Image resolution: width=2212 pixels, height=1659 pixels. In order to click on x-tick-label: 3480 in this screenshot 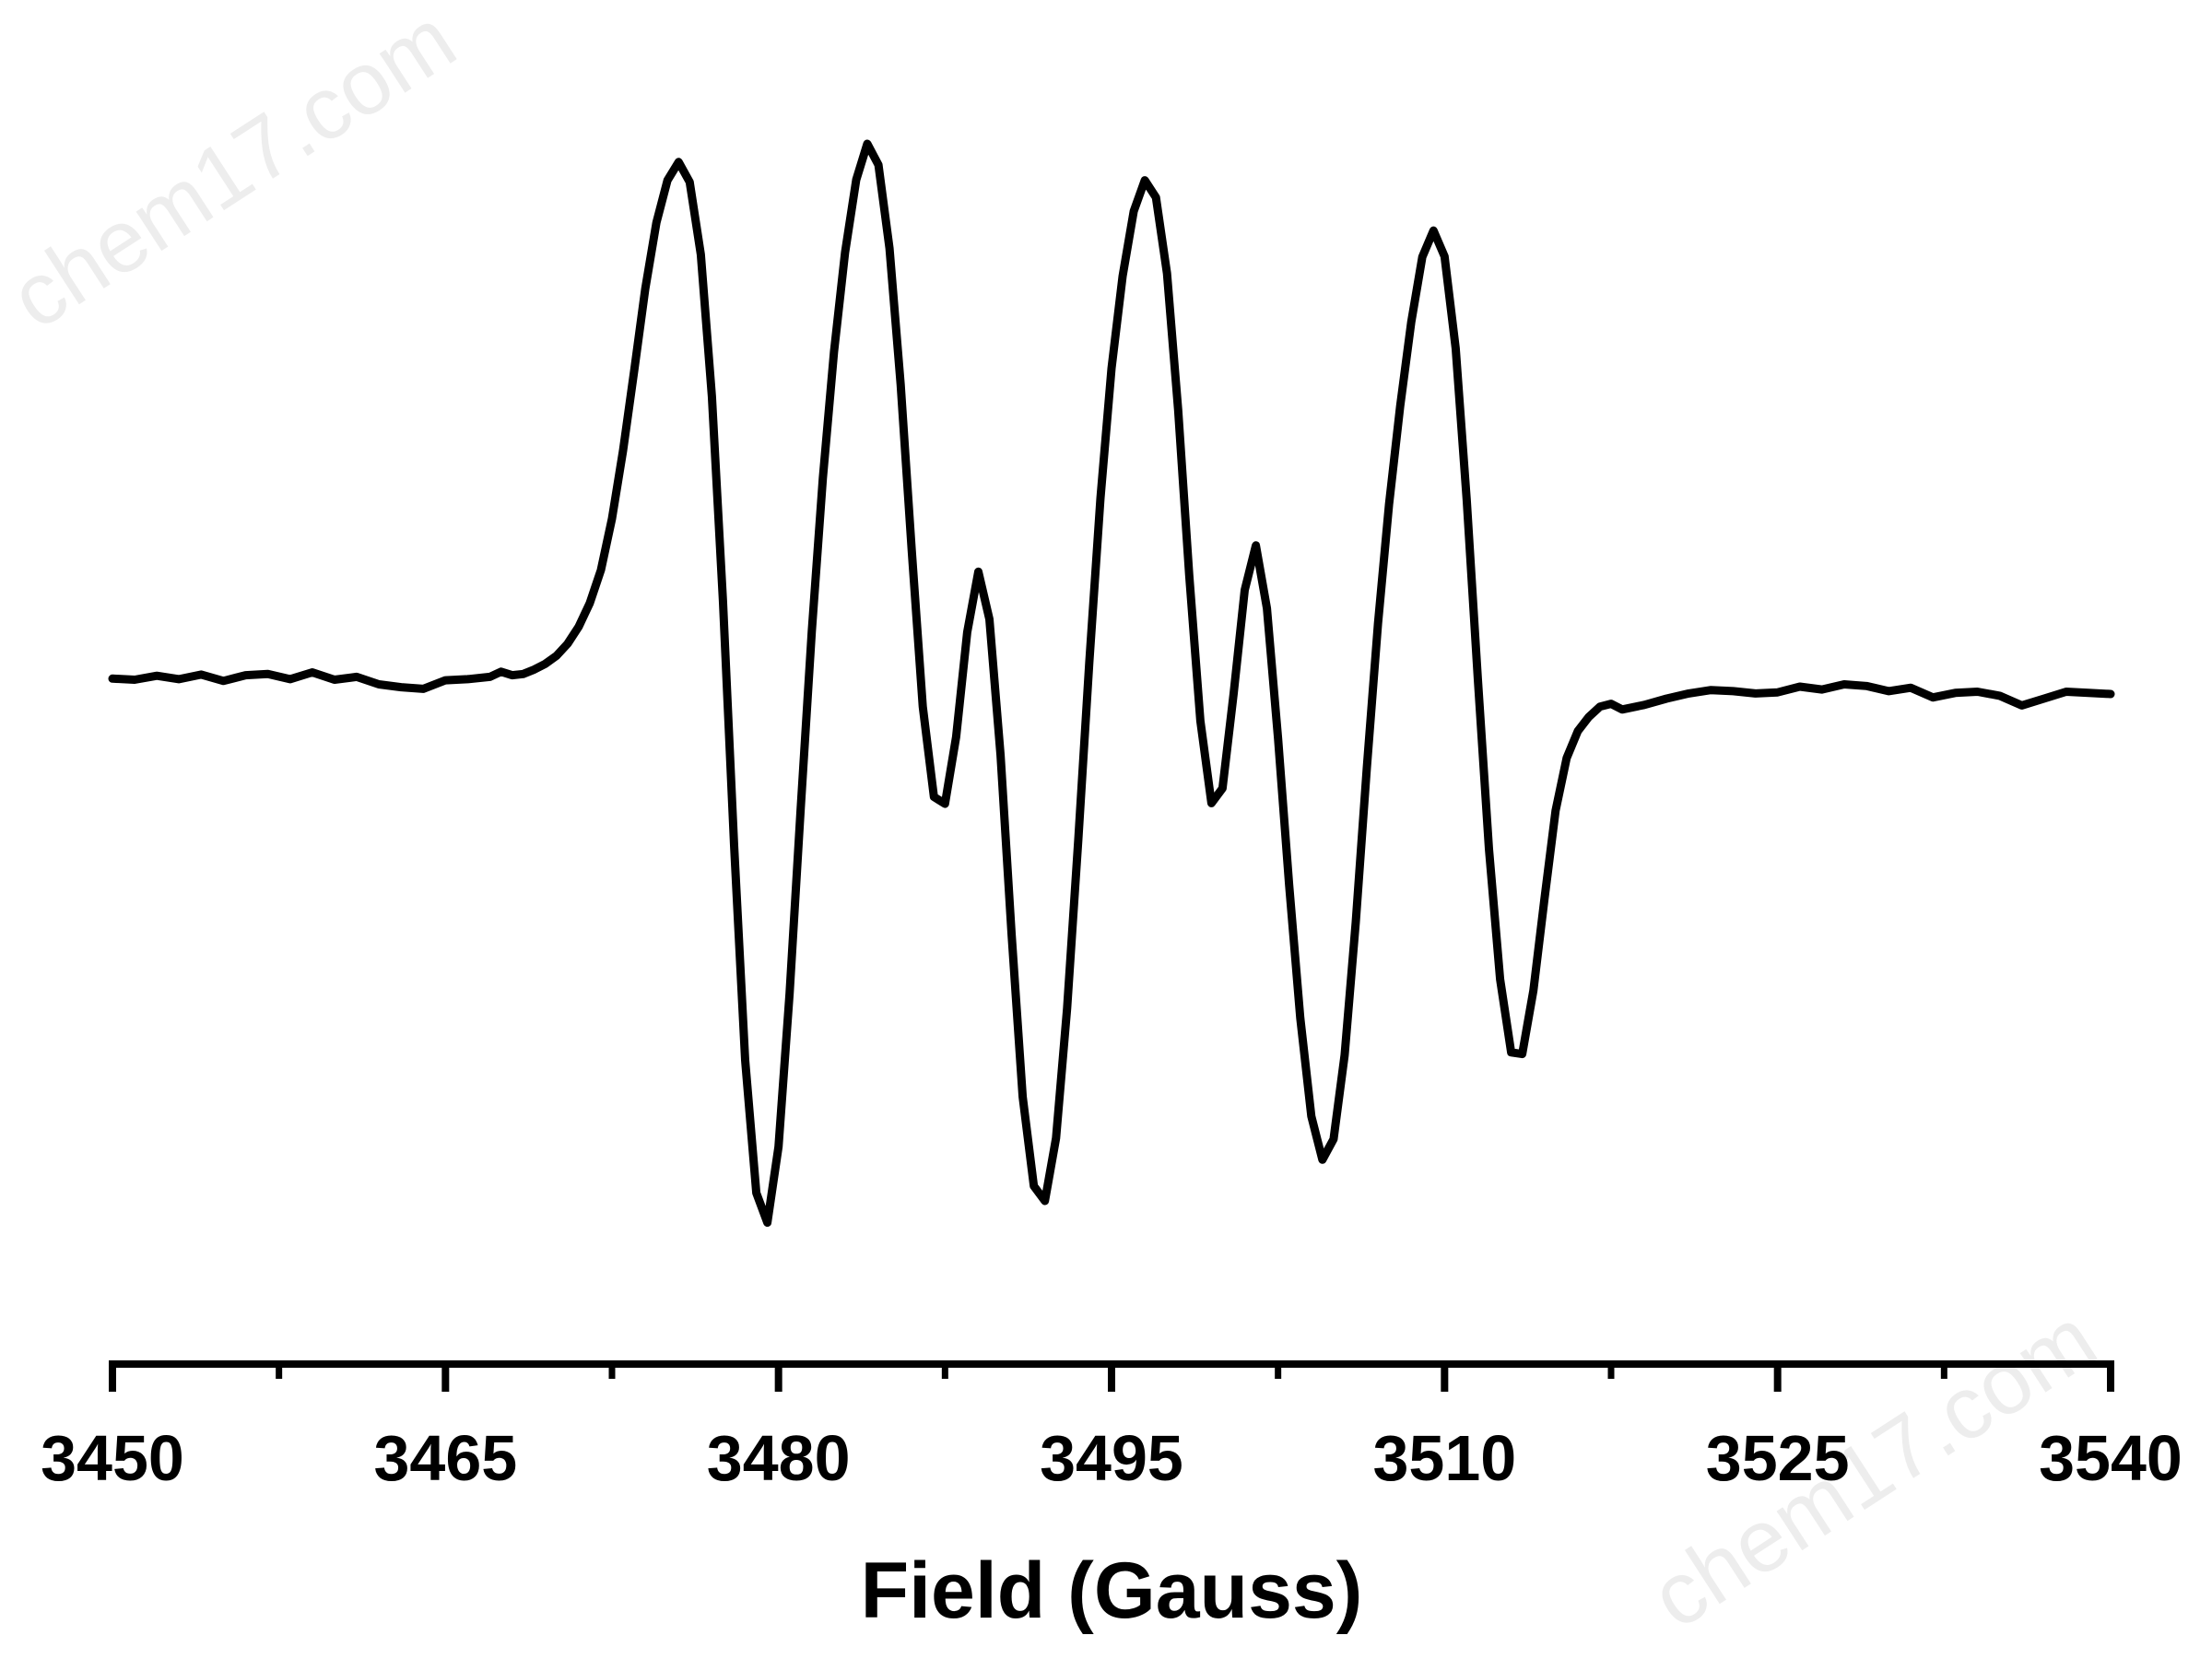, I will do `click(779, 1458)`.